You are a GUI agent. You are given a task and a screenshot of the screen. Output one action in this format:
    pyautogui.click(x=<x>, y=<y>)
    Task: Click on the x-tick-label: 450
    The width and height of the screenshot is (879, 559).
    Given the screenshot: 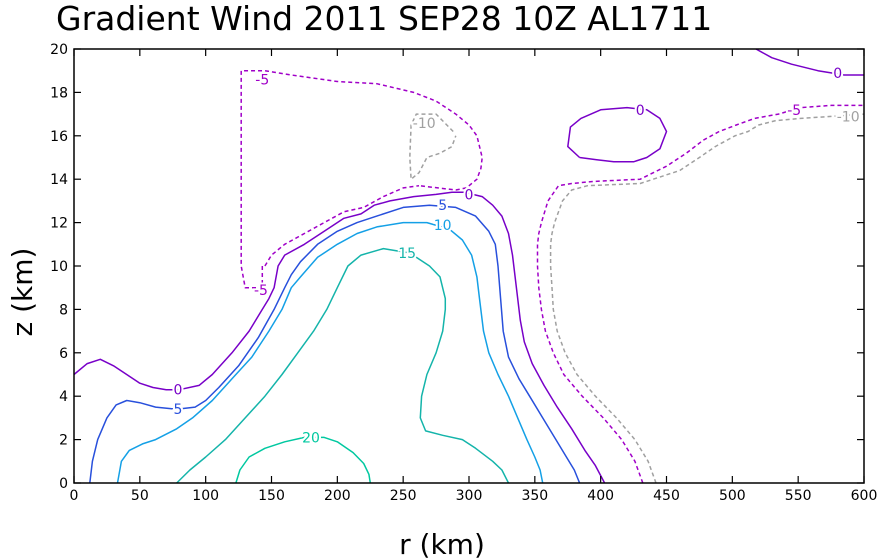 What is the action you would take?
    pyautogui.click(x=666, y=496)
    